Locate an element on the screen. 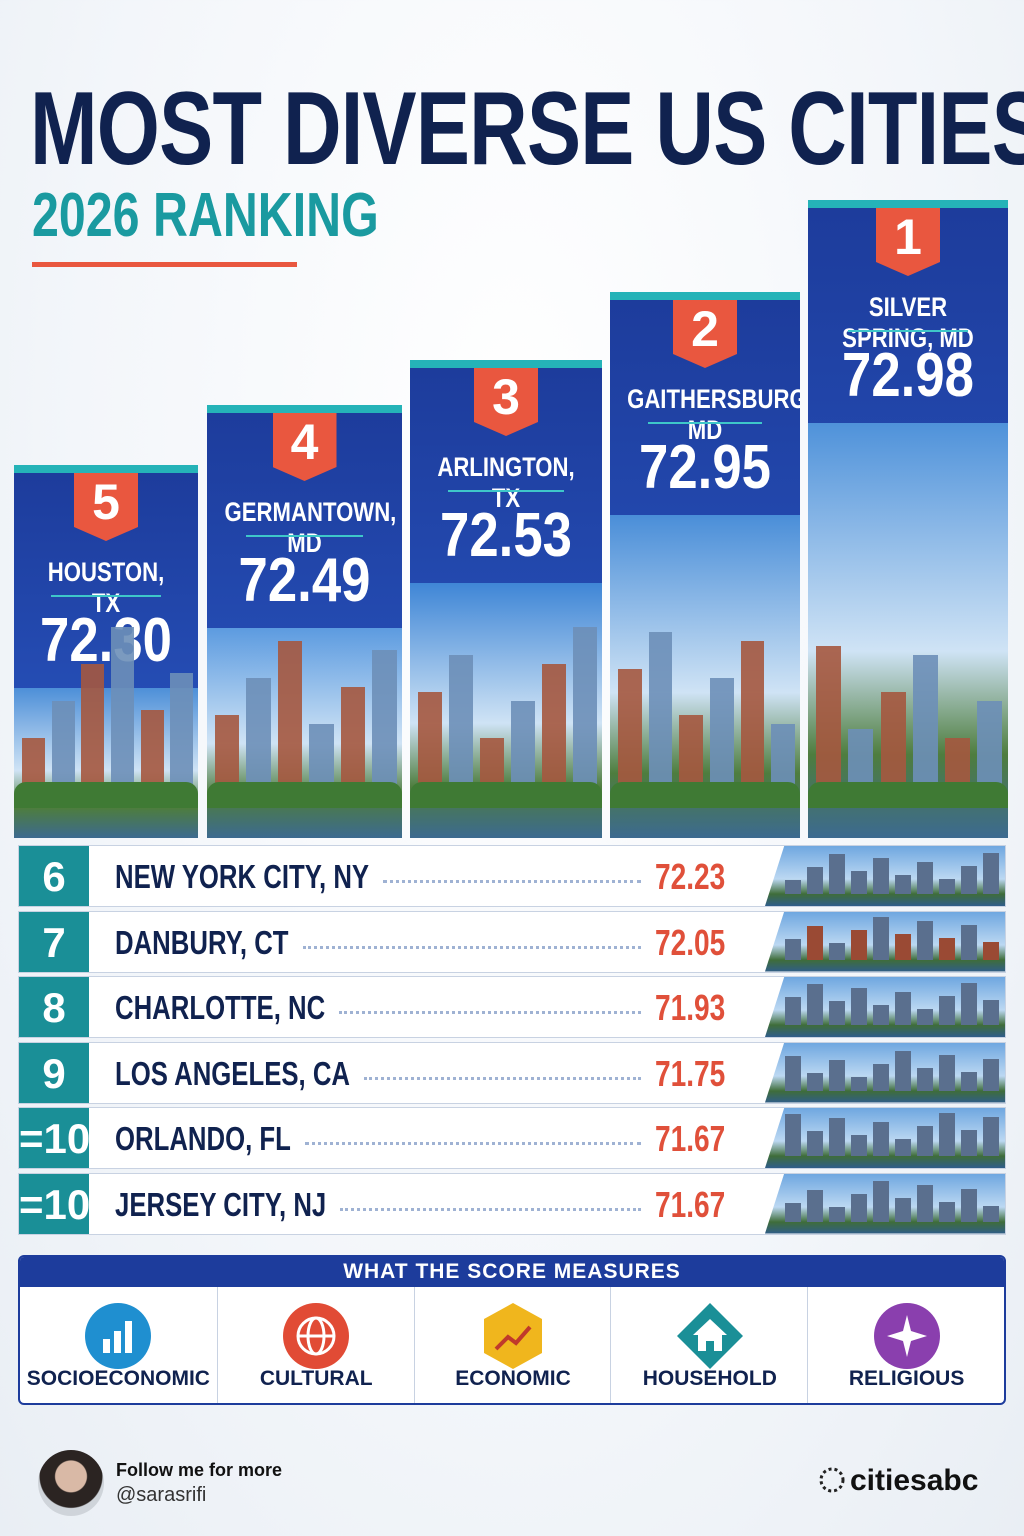  measure-cell: SOCIOECONOMIC is located at coordinates (118, 1345).